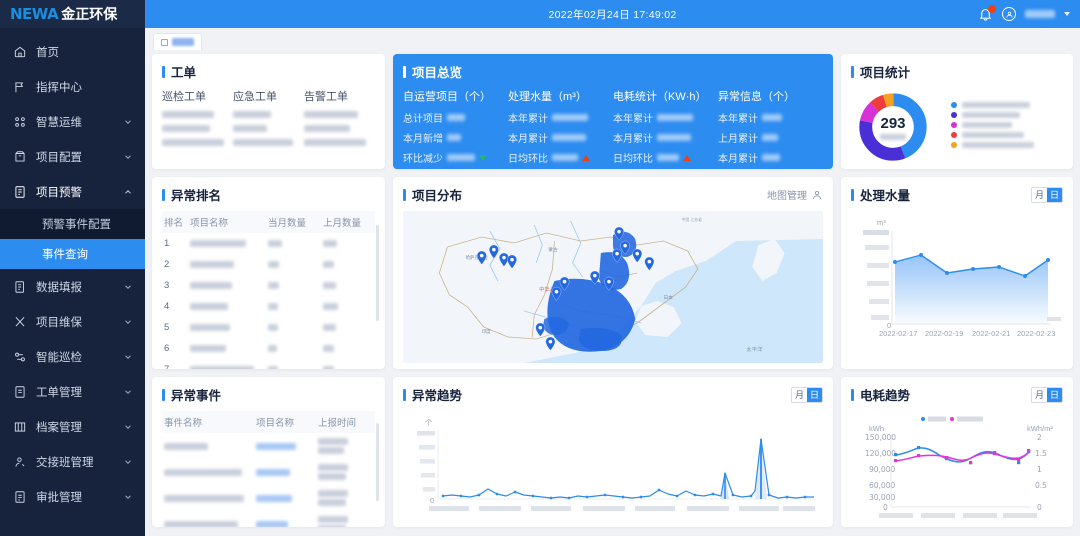  Describe the element at coordinates (957, 71) in the screenshot. I see `card-title: 项目统计` at that location.